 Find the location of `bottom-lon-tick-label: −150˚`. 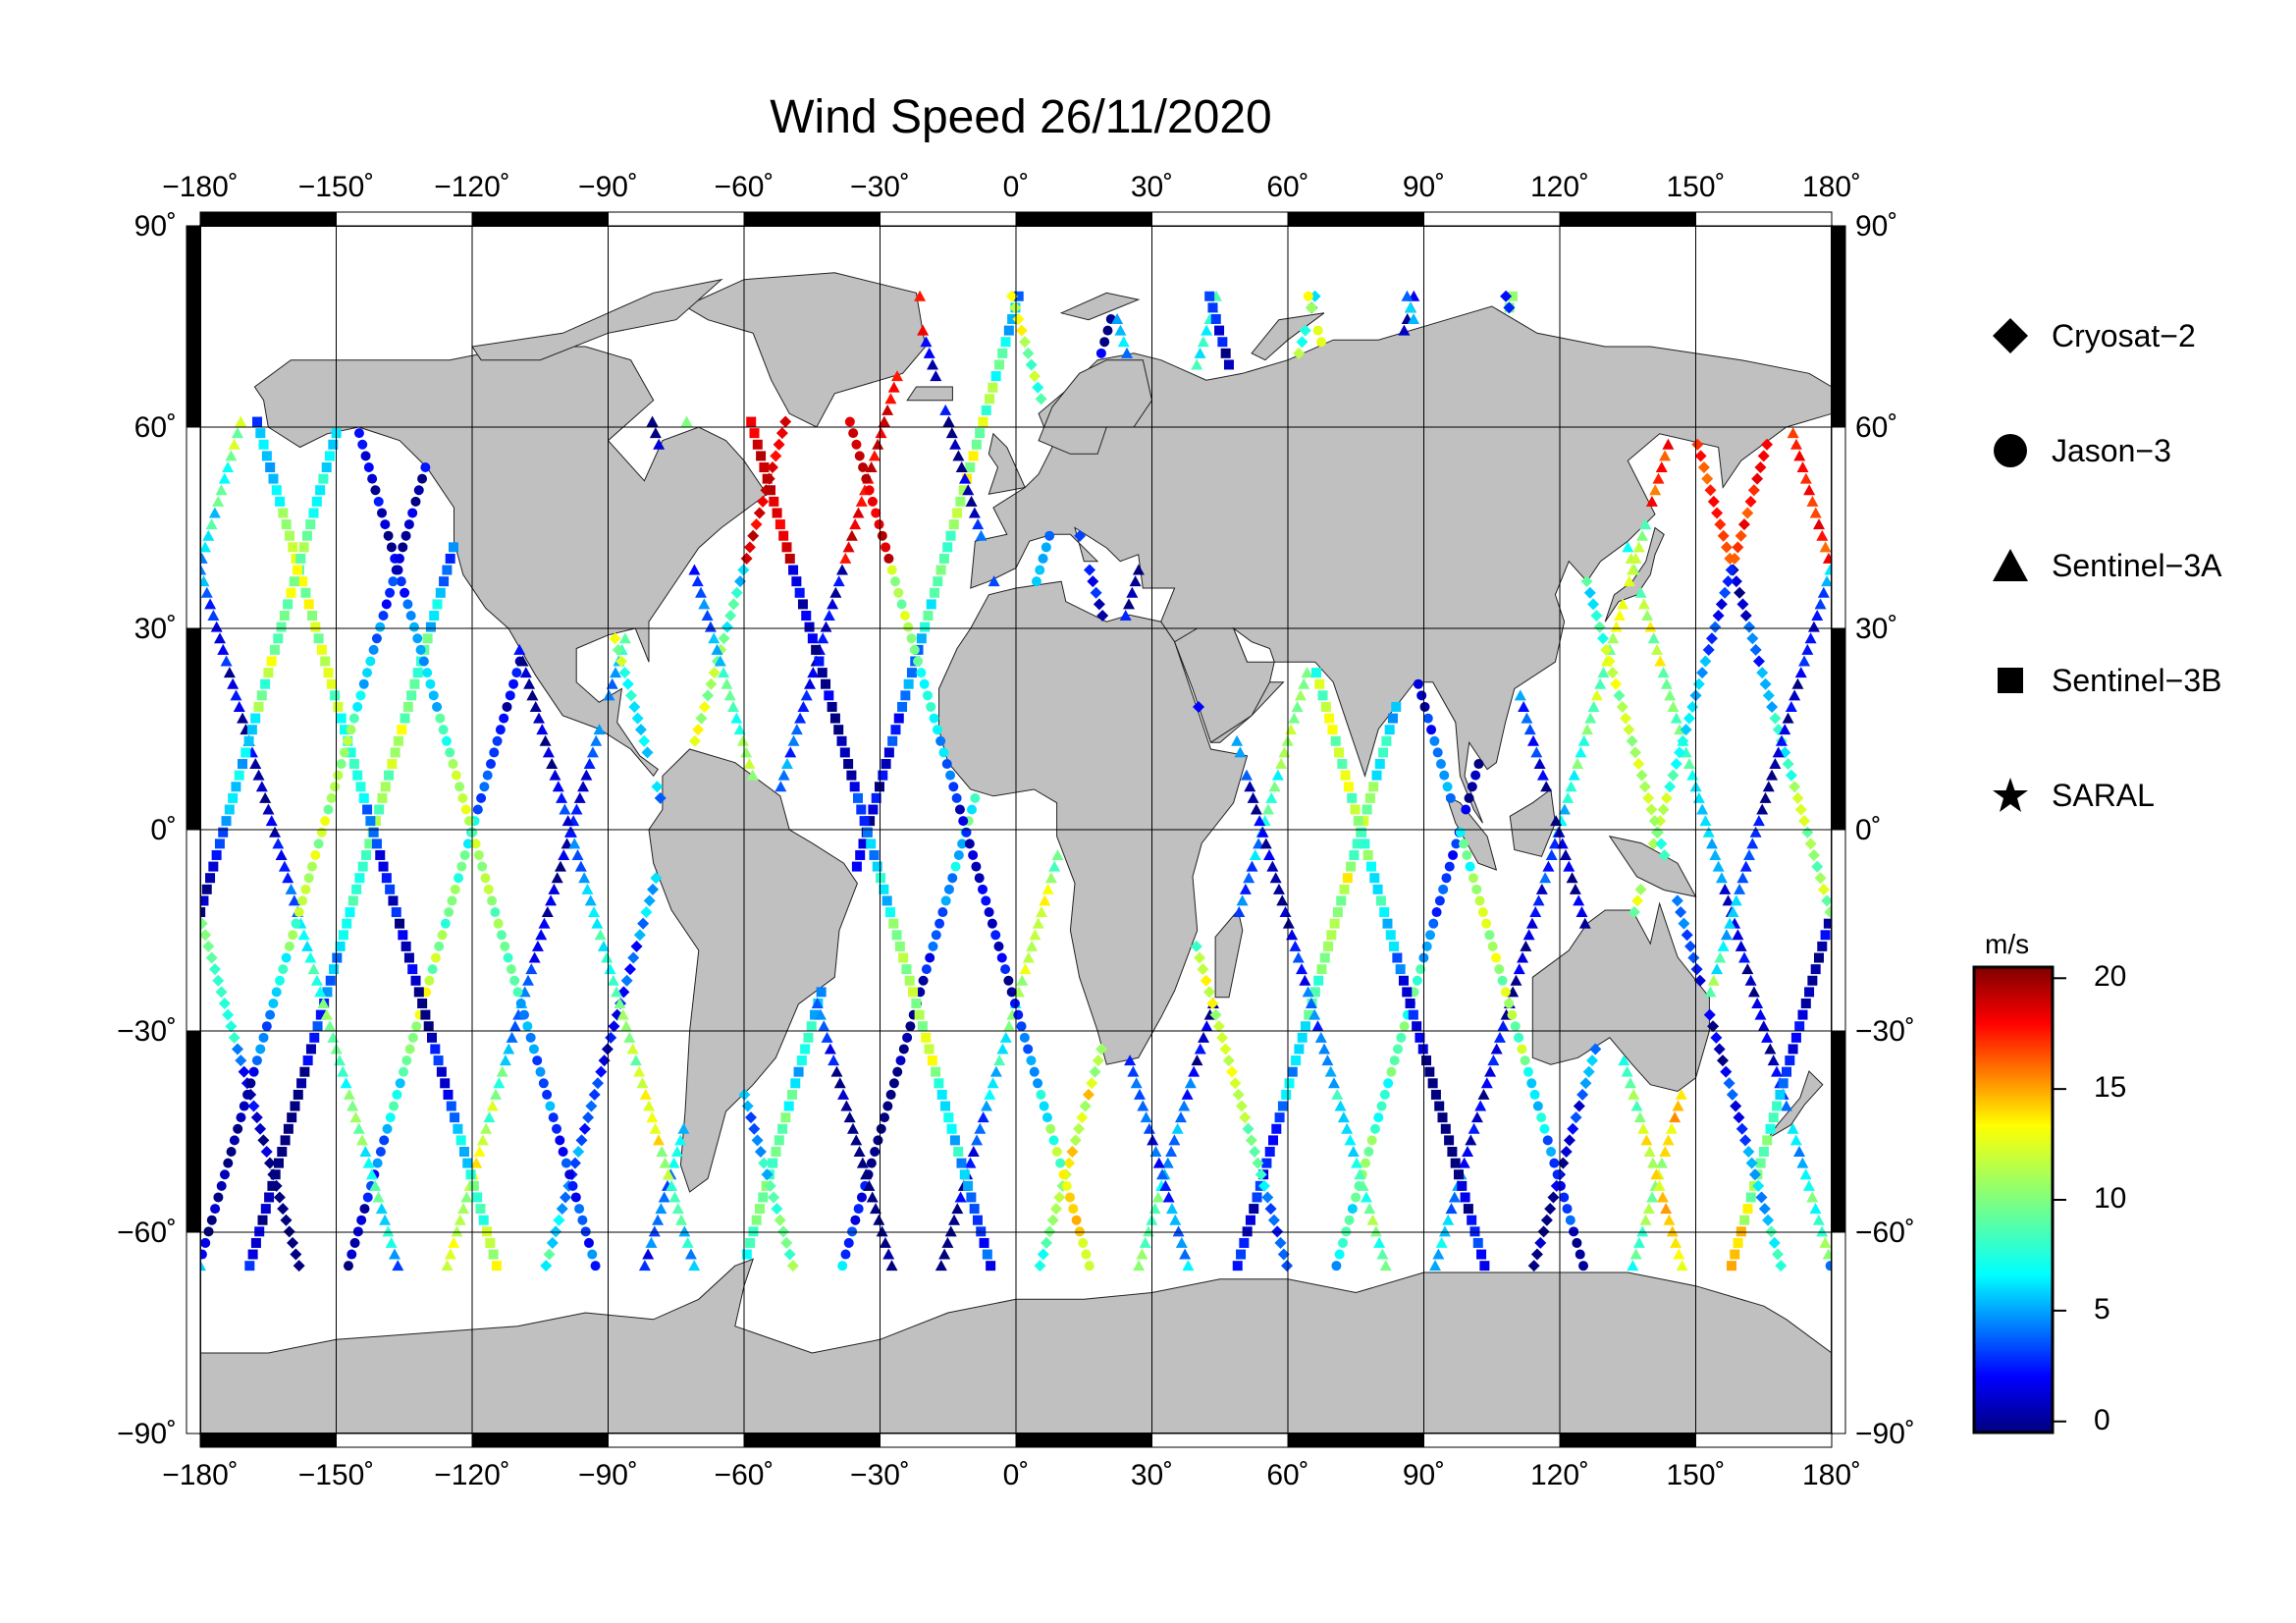

bottom-lon-tick-label: −150˚ is located at coordinates (336, 1475).